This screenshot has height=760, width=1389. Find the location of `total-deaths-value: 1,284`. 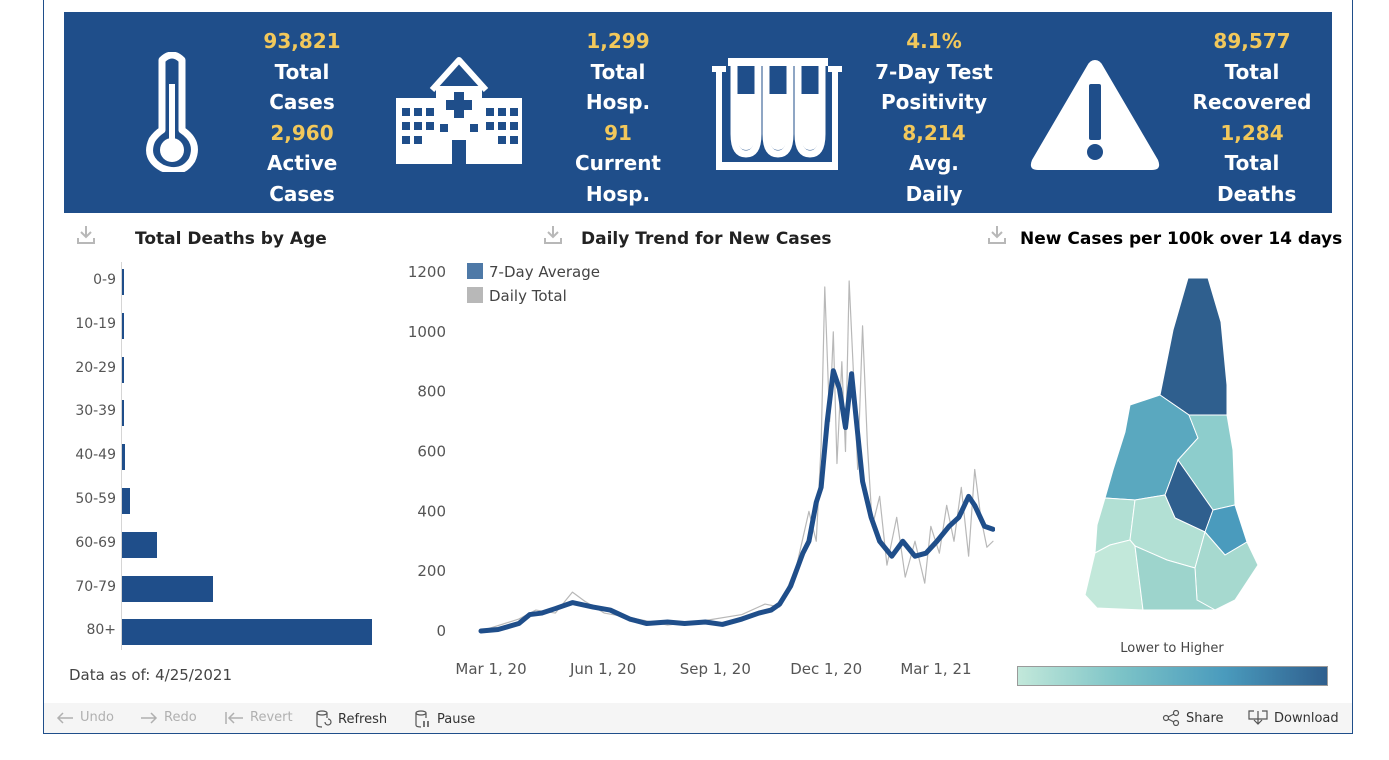

total-deaths-value: 1,284 is located at coordinates (1252, 132).